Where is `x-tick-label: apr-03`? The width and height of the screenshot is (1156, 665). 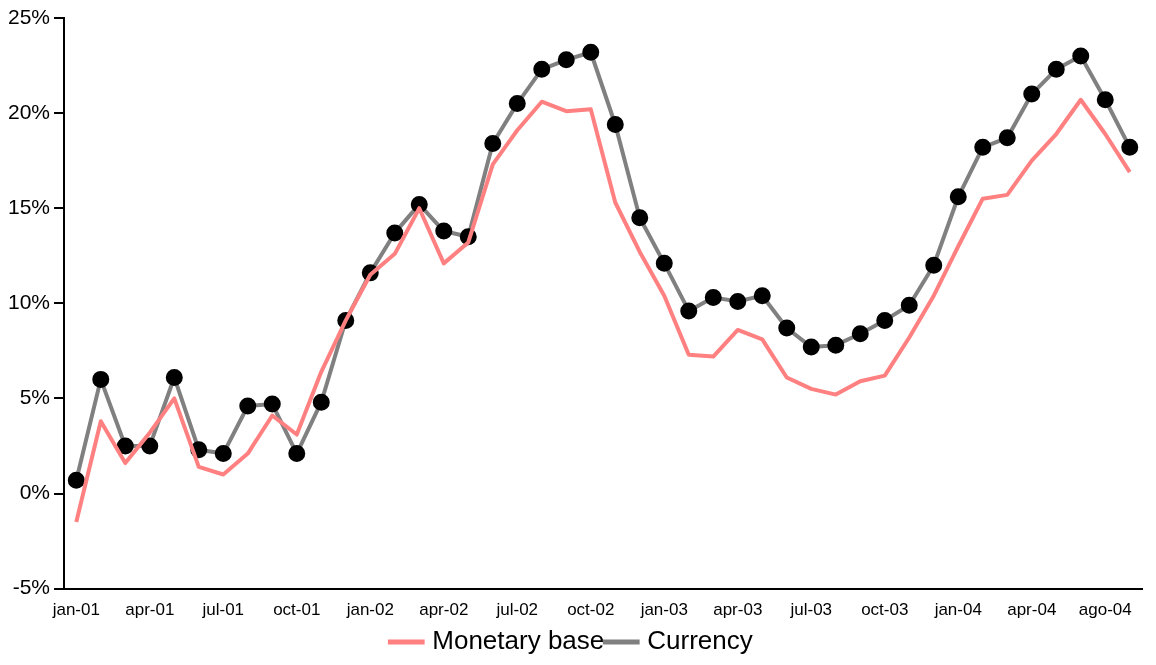
x-tick-label: apr-03 is located at coordinates (738, 610).